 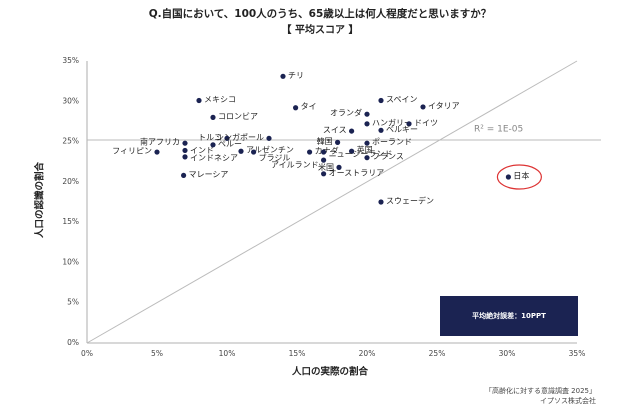 I want to click on y-tick-label: 25%, so click(x=70, y=141).